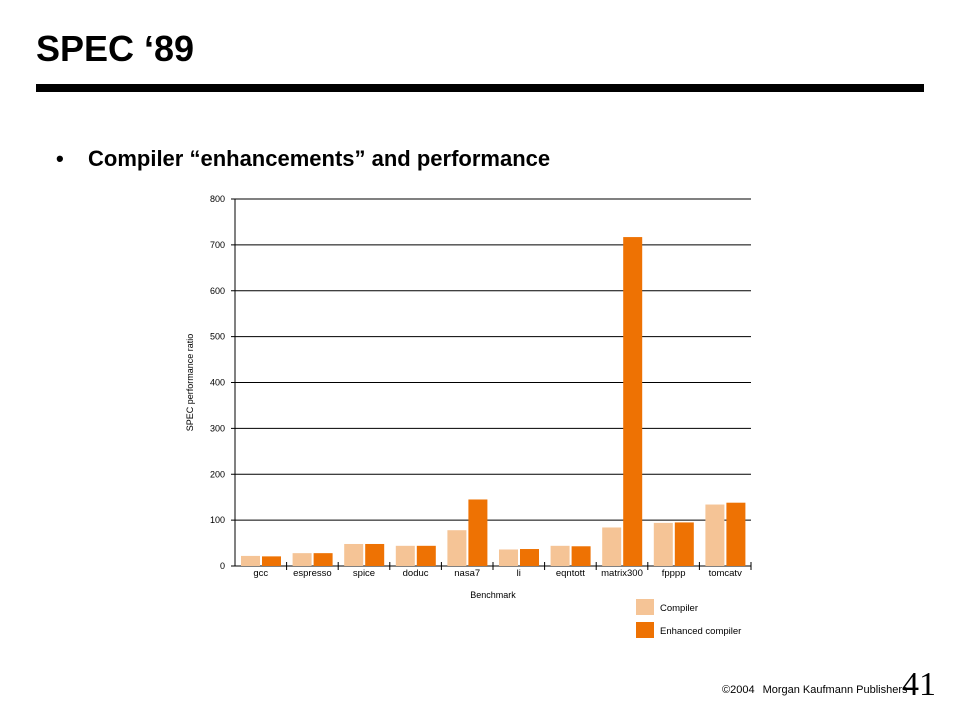 Image resolution: width=960 pixels, height=720 pixels. Describe the element at coordinates (190, 383) in the screenshot. I see `y-axis-label: SPEC performance ratio` at that location.